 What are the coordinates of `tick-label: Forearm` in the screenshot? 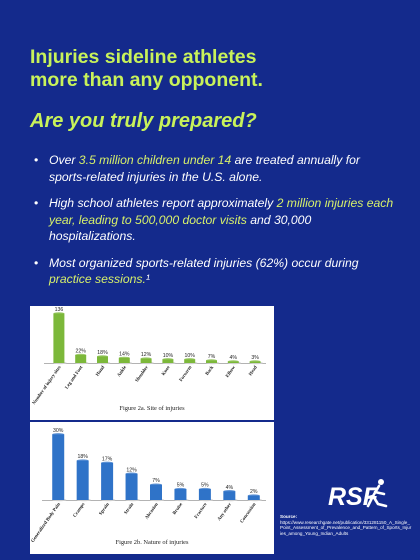 It's located at (186, 374).